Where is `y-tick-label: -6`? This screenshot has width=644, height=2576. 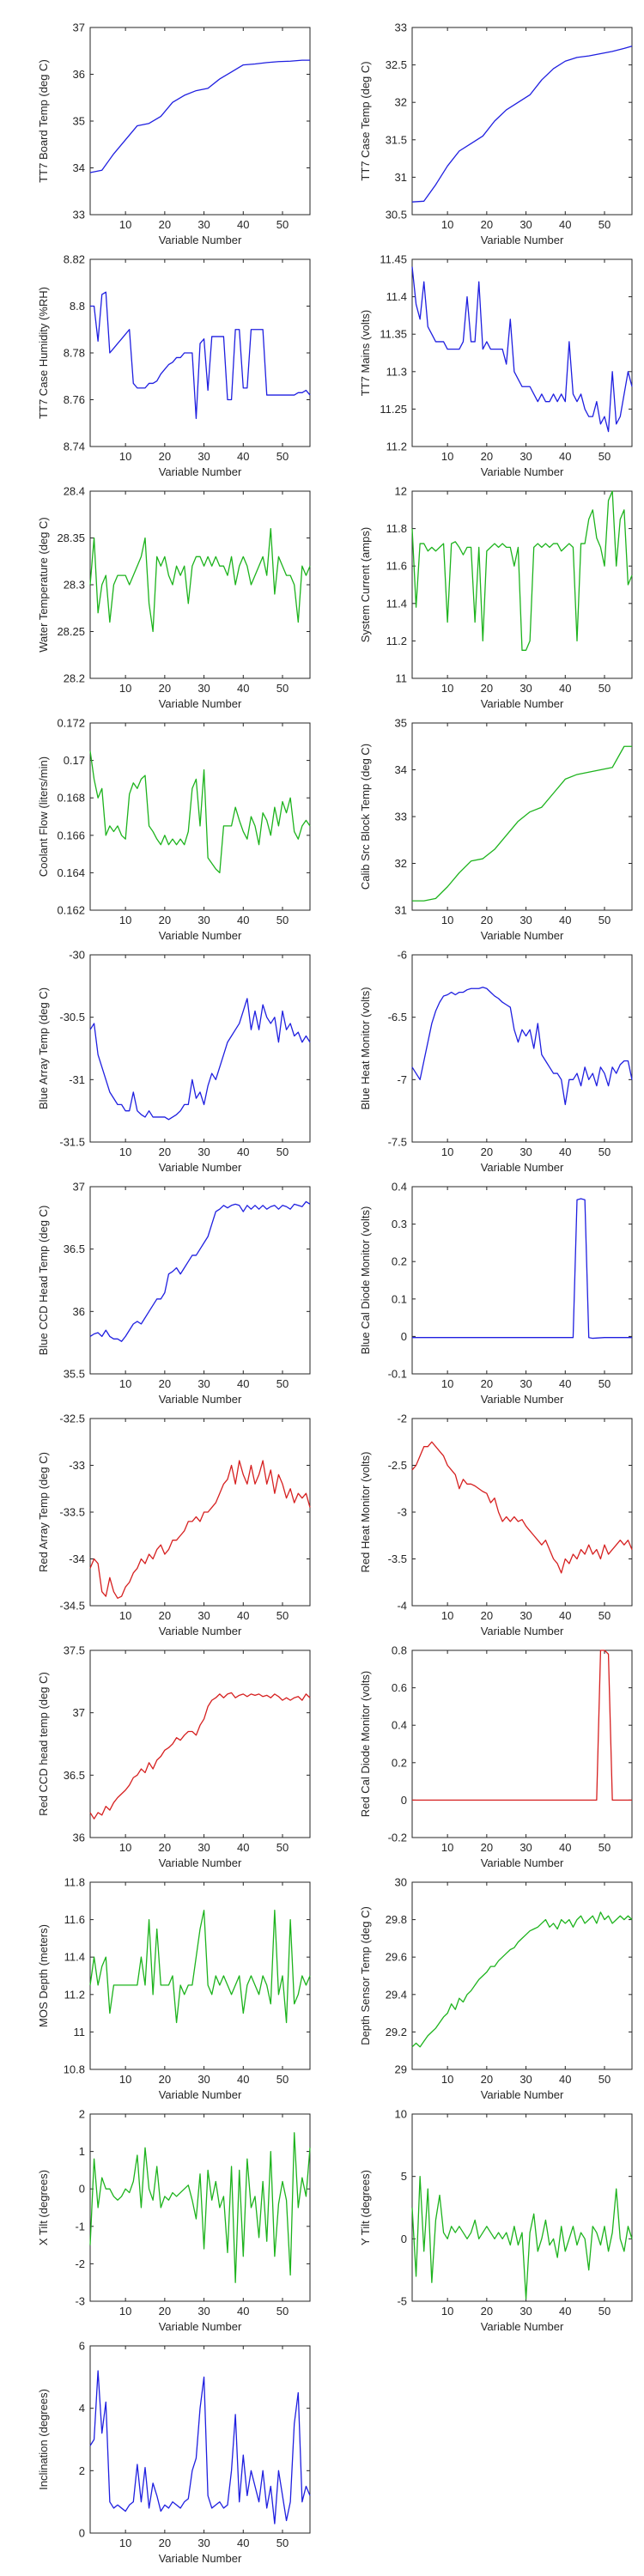
y-tick-label: -6 is located at coordinates (402, 955).